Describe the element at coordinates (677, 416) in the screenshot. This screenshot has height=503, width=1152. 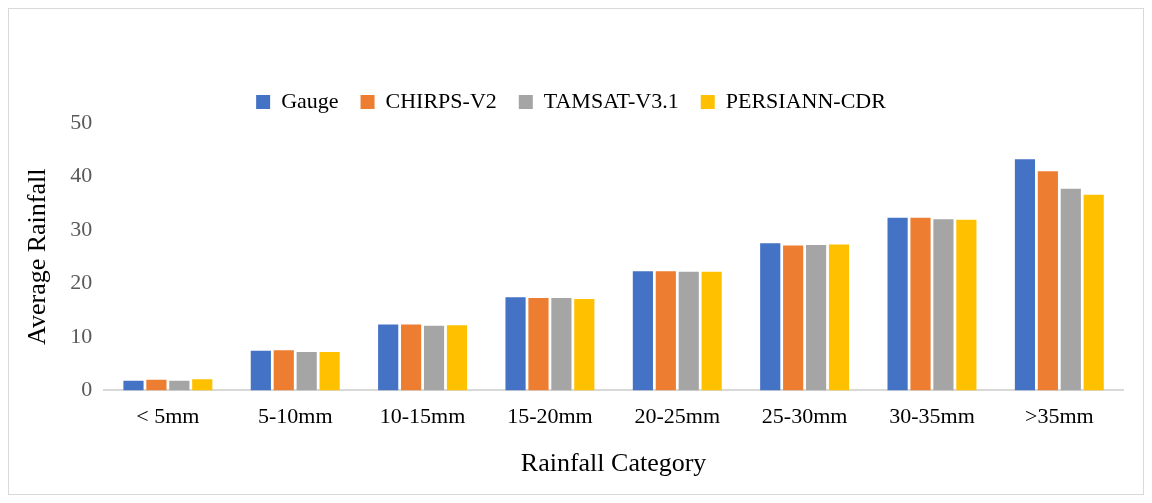
I see `x-tick-label: 20-25mm` at that location.